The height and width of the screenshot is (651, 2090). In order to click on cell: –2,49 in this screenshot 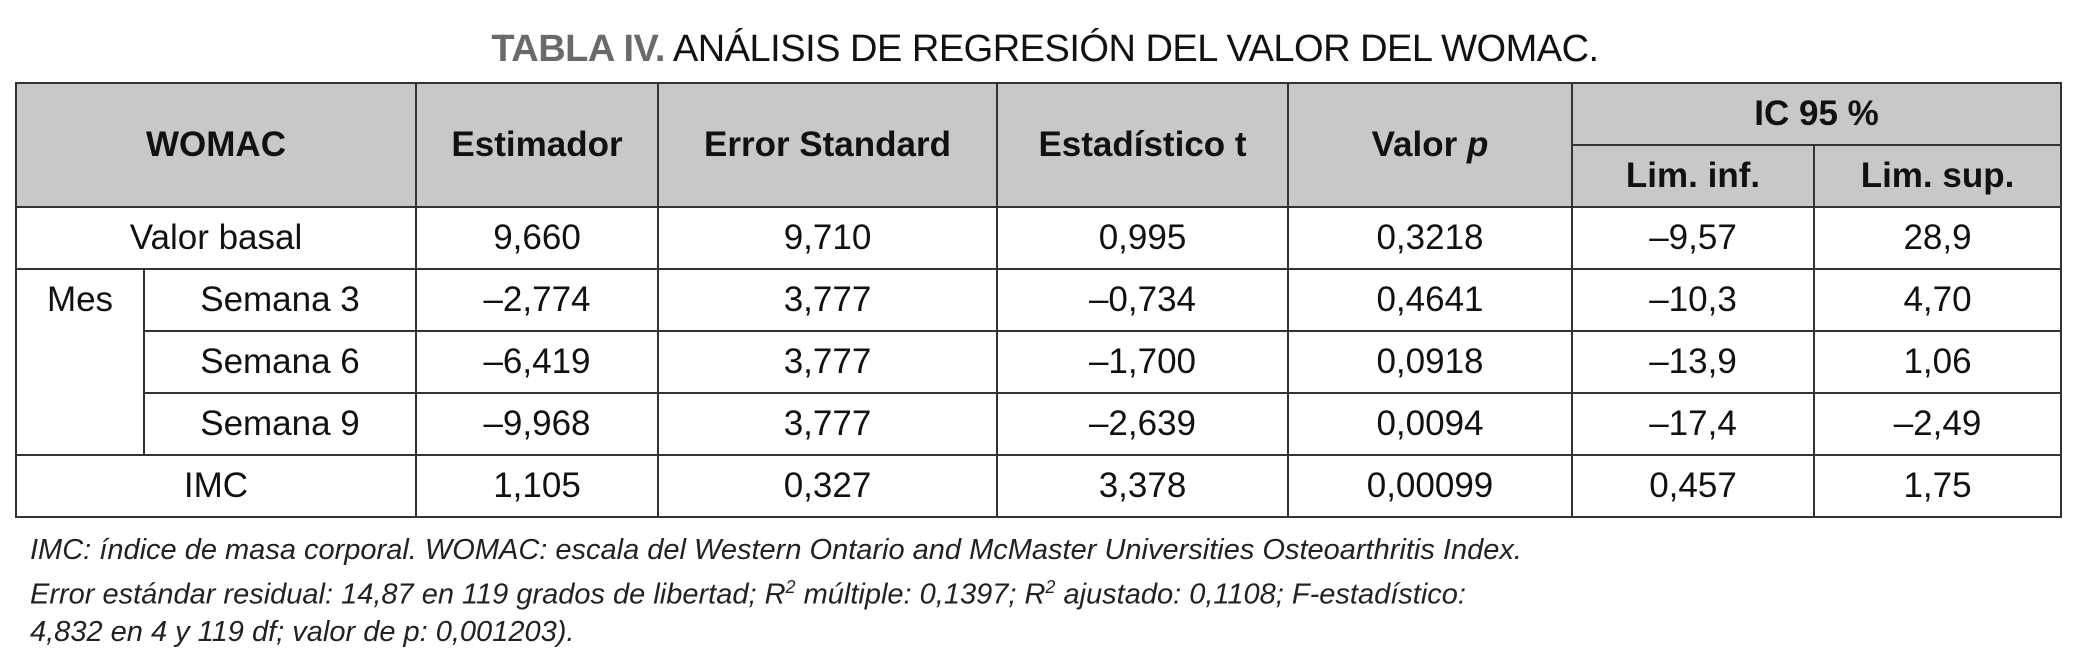, I will do `click(1937, 424)`.